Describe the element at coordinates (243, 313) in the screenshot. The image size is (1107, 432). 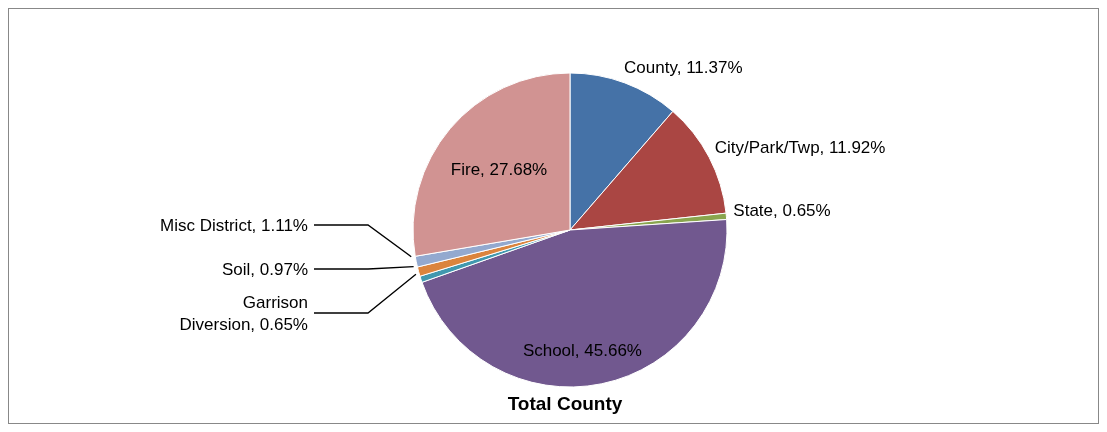
I see `slice-label: Garrison Diversion, 0.65%` at that location.